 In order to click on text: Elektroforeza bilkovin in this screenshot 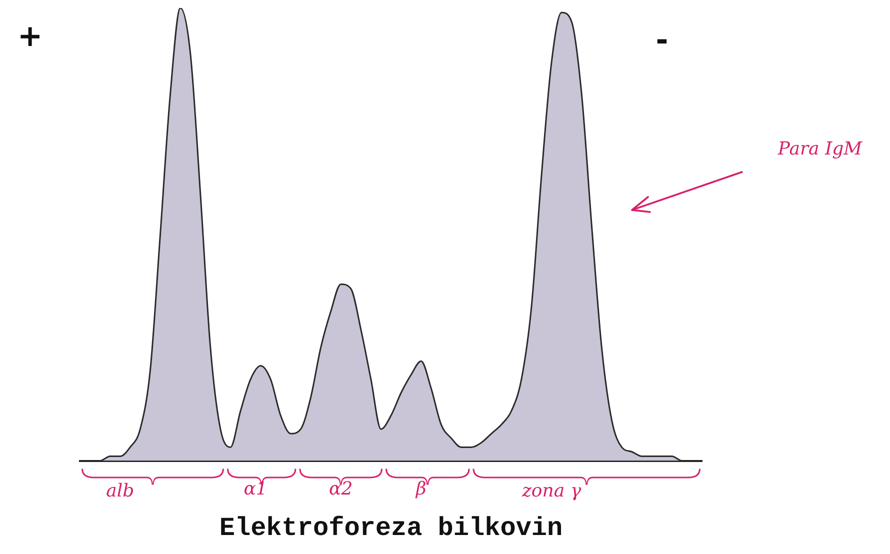, I will do `click(391, 527)`.